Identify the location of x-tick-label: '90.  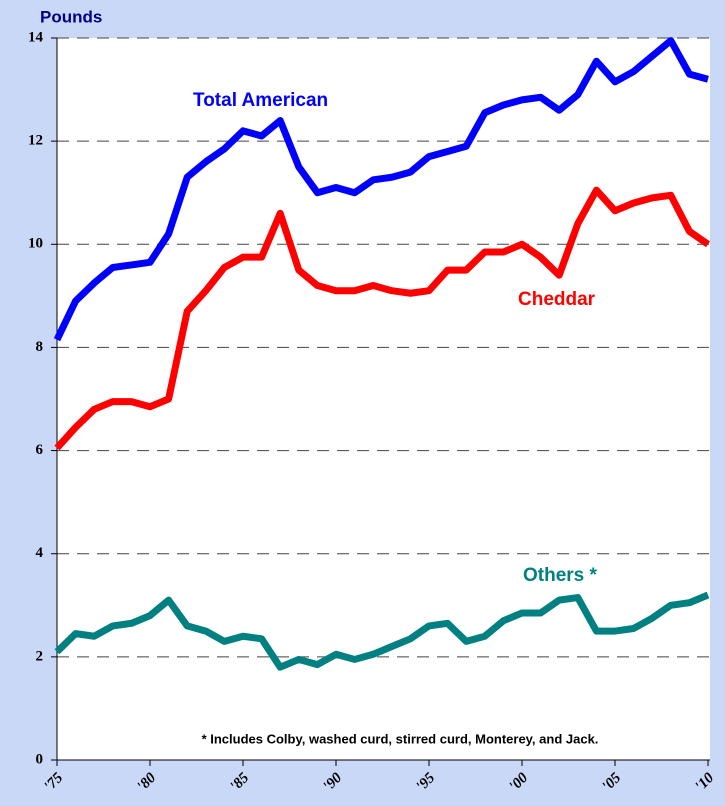
(332, 782).